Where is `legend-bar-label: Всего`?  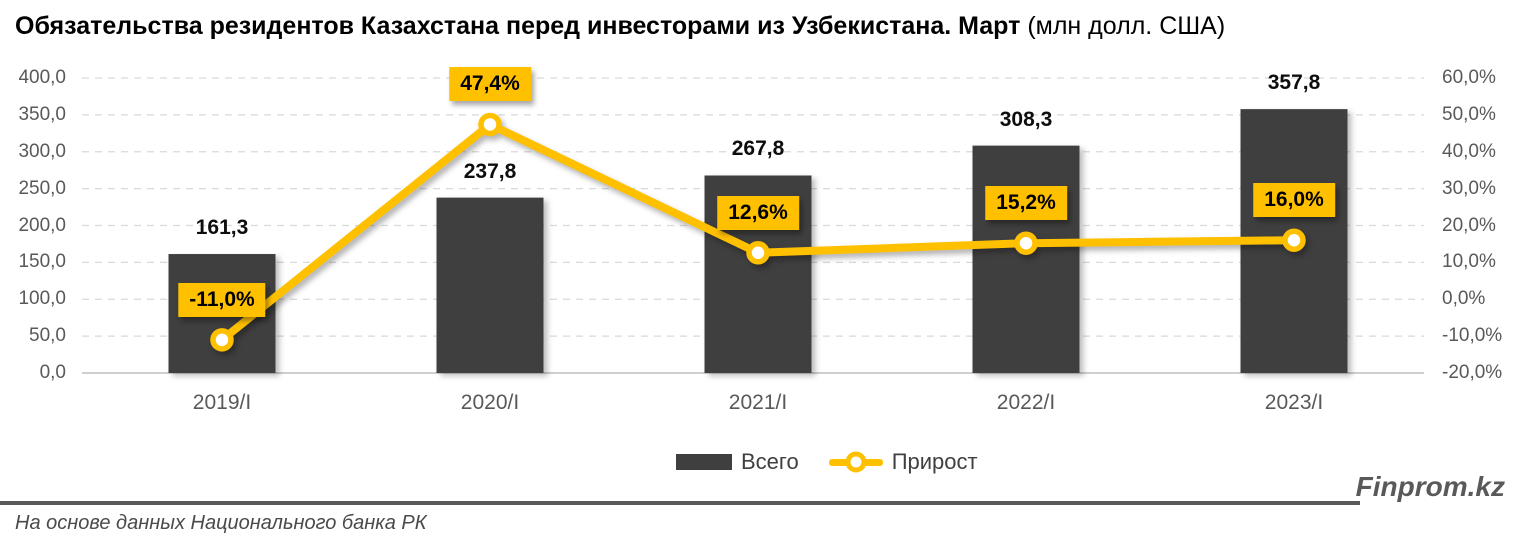
legend-bar-label: Всего is located at coordinates (770, 461).